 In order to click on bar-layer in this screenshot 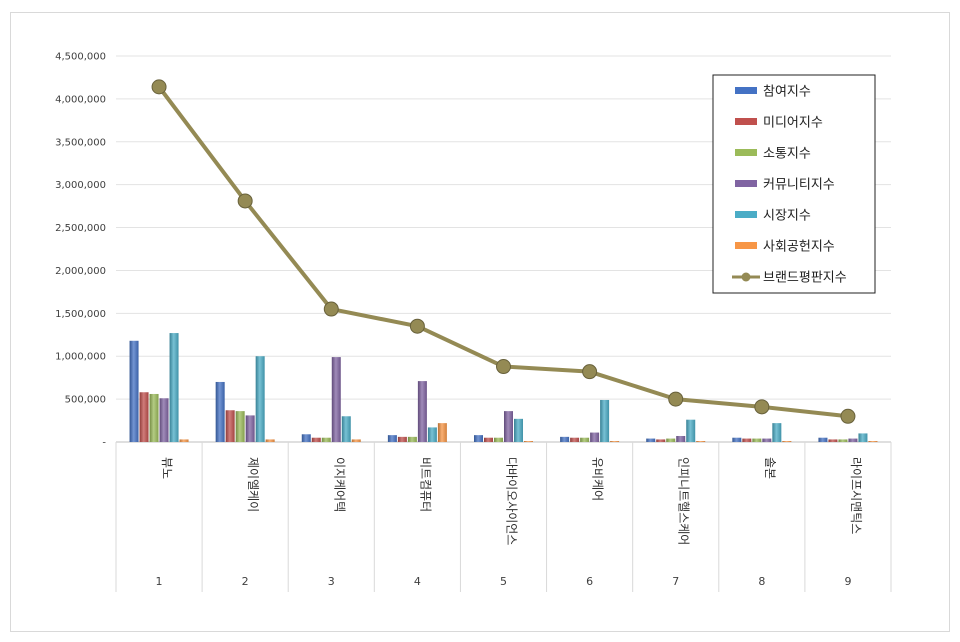, I will do `click(503, 387)`.